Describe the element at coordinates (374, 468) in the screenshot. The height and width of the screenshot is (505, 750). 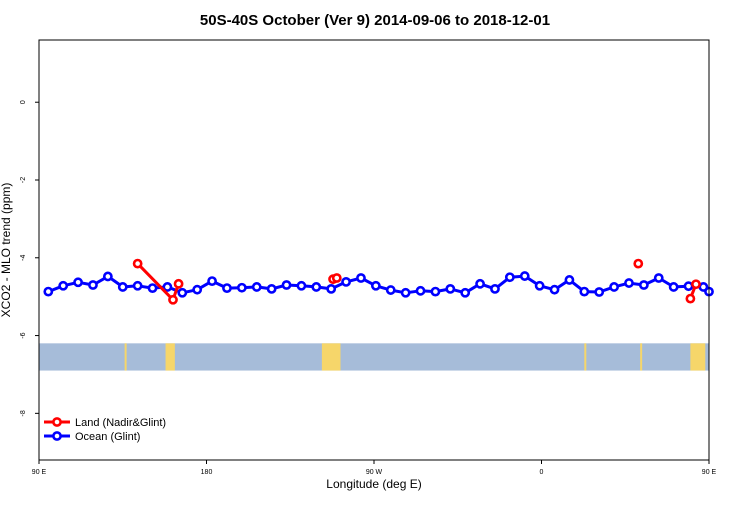
I see `x-axis: 90 E 180 90 W 0 90 E` at that location.